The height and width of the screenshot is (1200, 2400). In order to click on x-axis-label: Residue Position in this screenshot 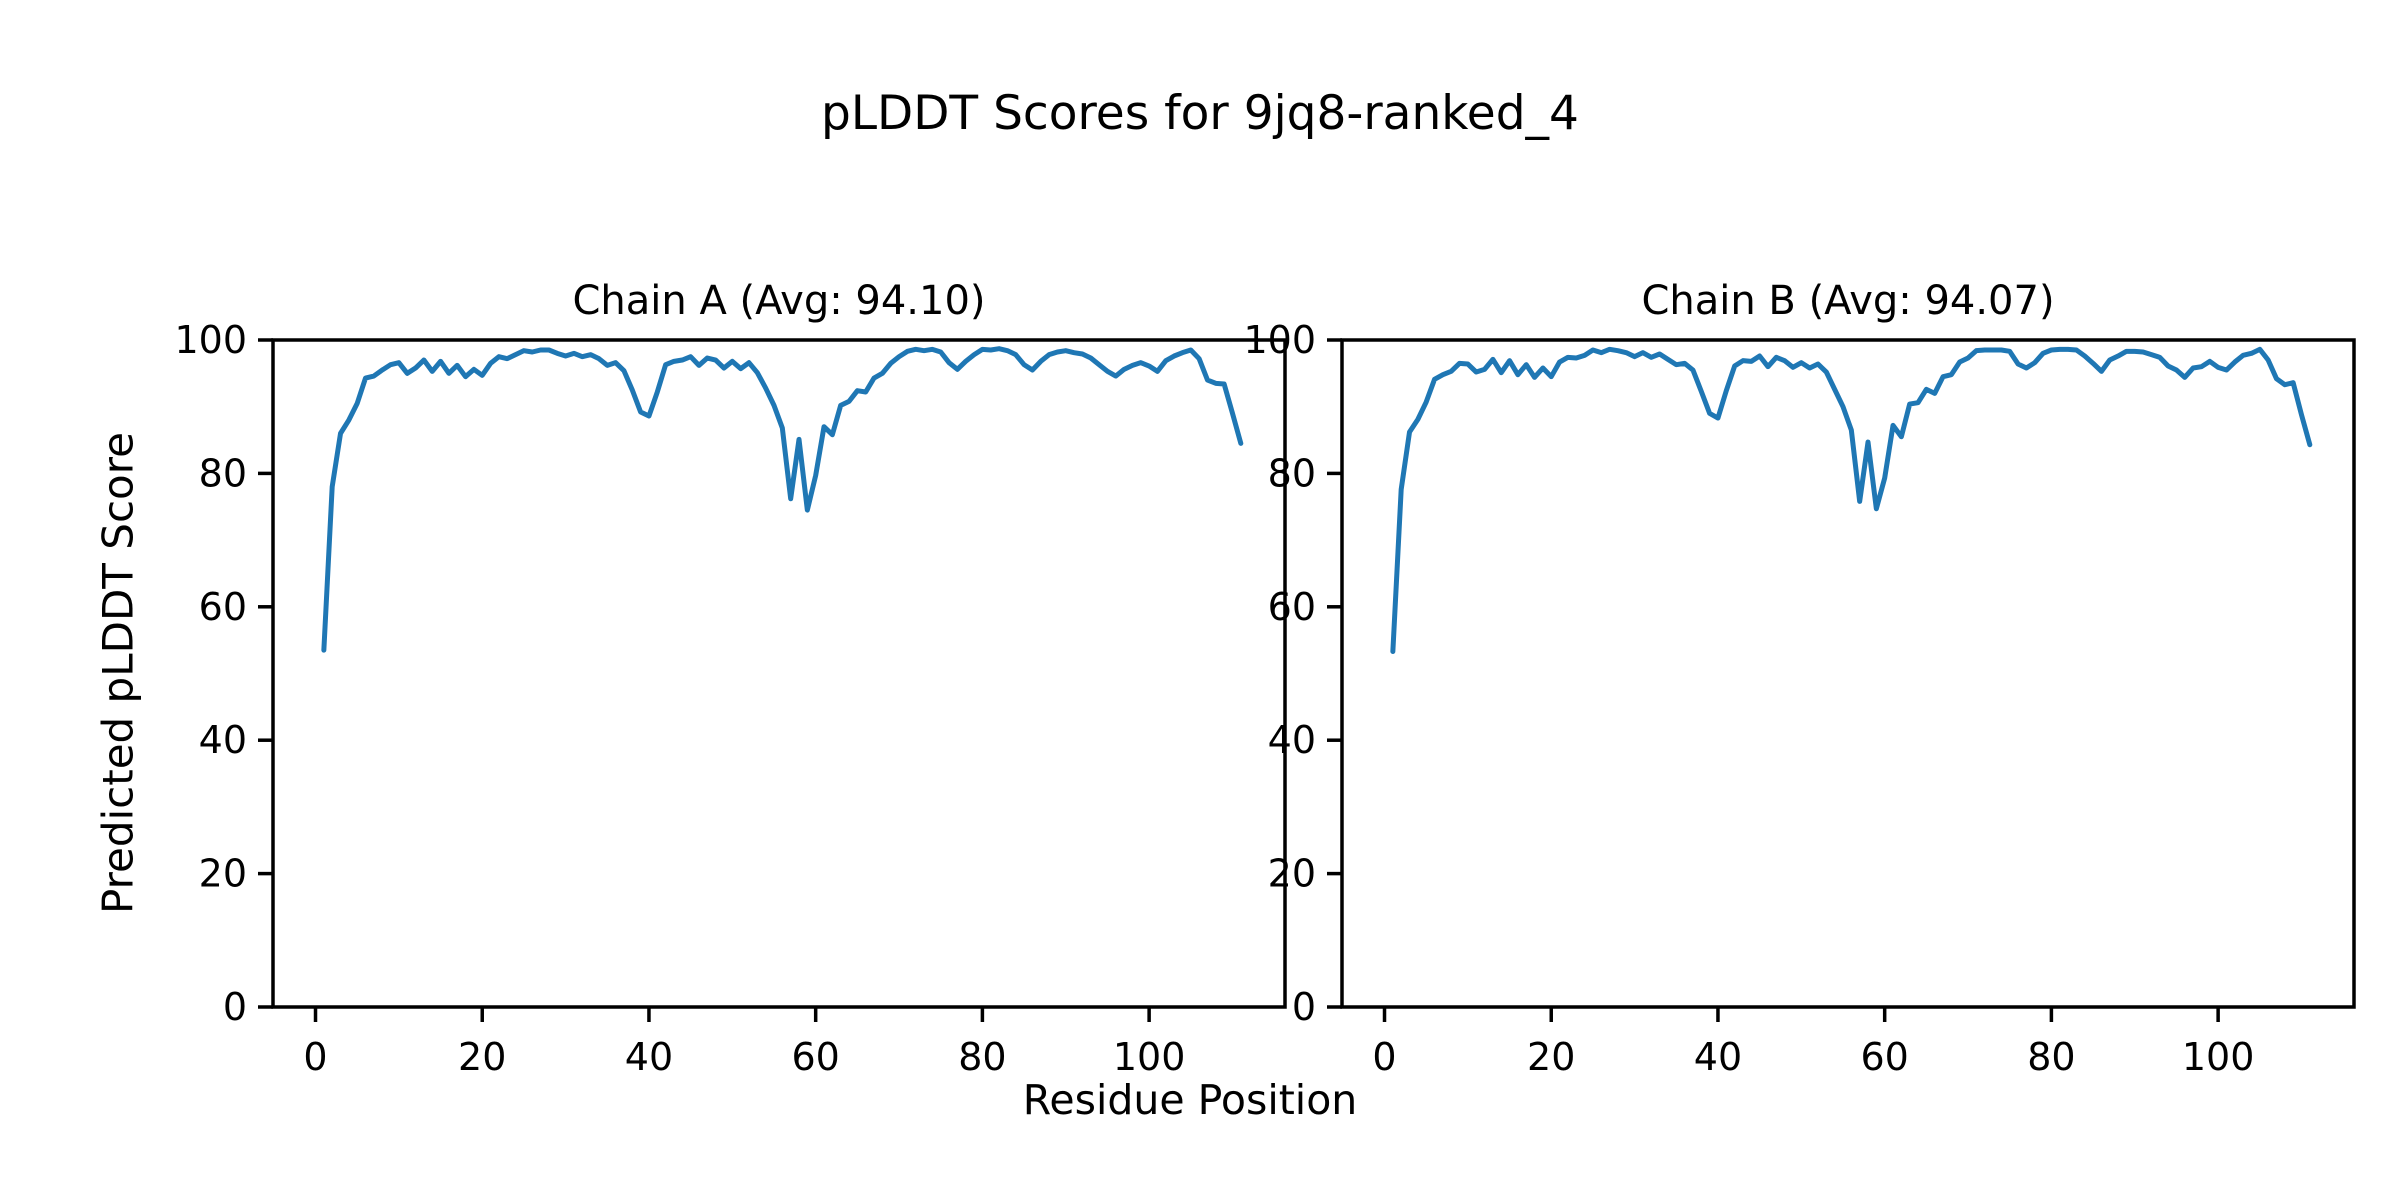, I will do `click(1190, 1100)`.